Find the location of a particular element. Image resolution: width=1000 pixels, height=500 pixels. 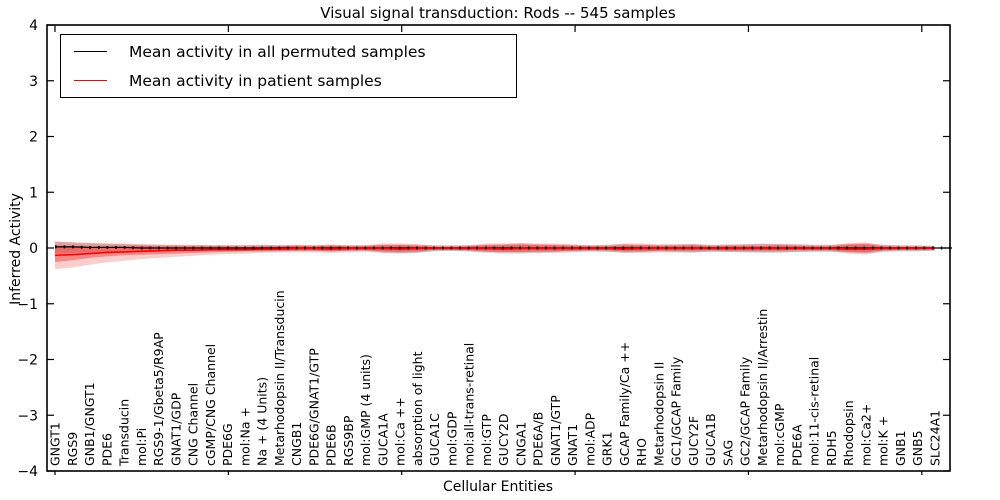

y-tick-label: 1 is located at coordinates (33, 193).